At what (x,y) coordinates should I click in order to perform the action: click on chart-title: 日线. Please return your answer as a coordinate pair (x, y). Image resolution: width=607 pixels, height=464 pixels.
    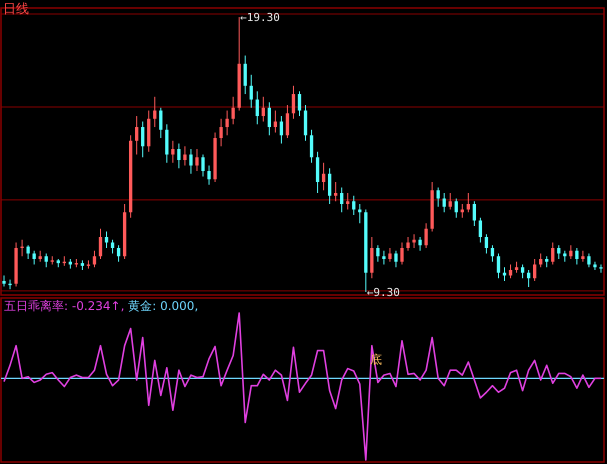
    Looking at the image, I should click on (16, 9).